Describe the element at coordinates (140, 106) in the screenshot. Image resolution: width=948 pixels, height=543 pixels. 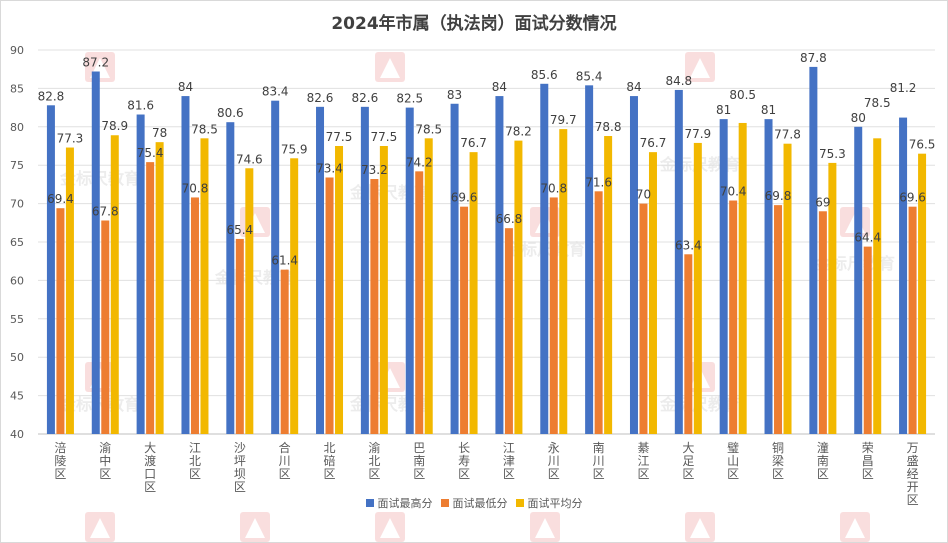
I see `data-label: 81.6` at that location.